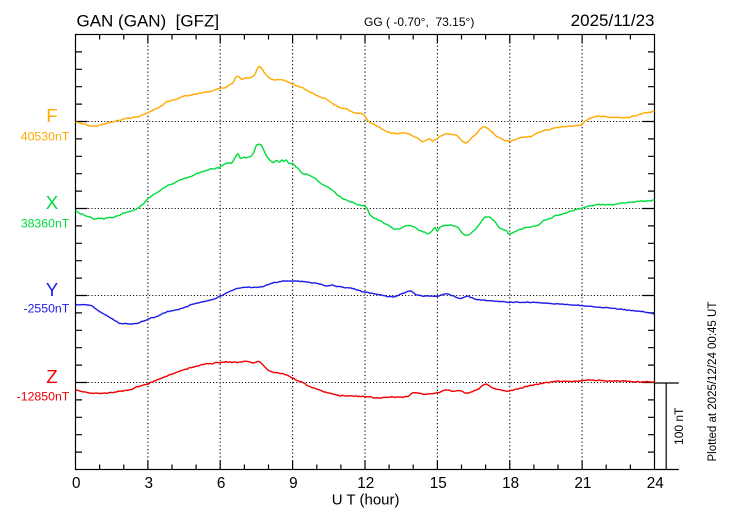 The width and height of the screenshot is (730, 520). Describe the element at coordinates (293, 483) in the screenshot. I see `svg-text: 9` at that location.